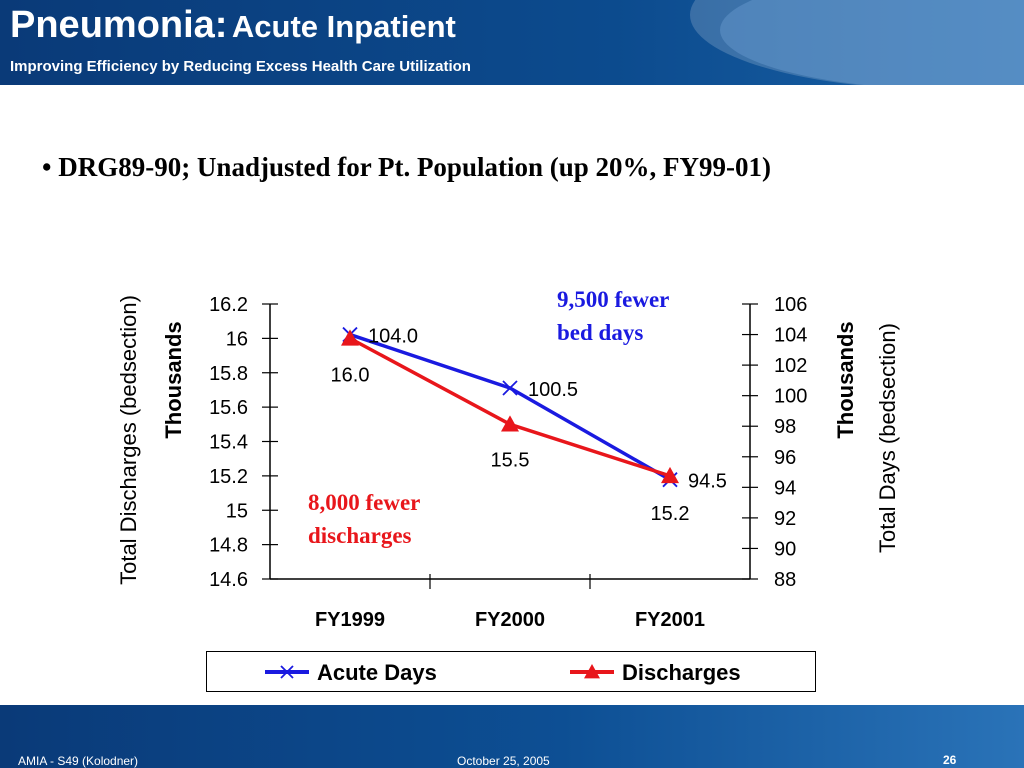 This screenshot has height=768, width=1024. Describe the element at coordinates (785, 427) in the screenshot. I see `right-tick-label: 98` at that location.